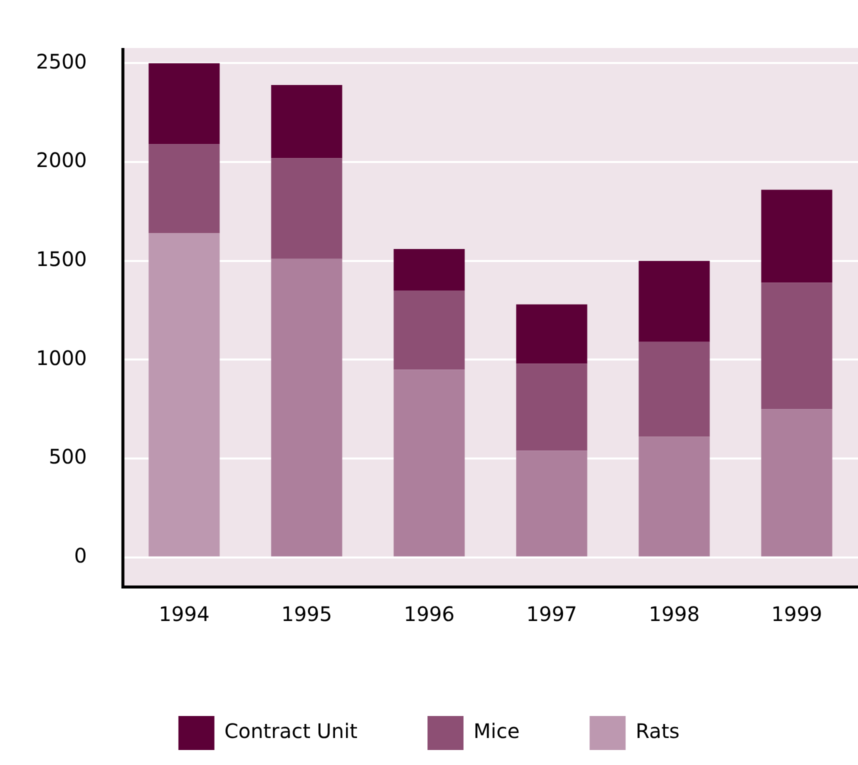 The image size is (858, 765). What do you see at coordinates (497, 731) in the screenshot?
I see `legend-label: Mice` at bounding box center [497, 731].